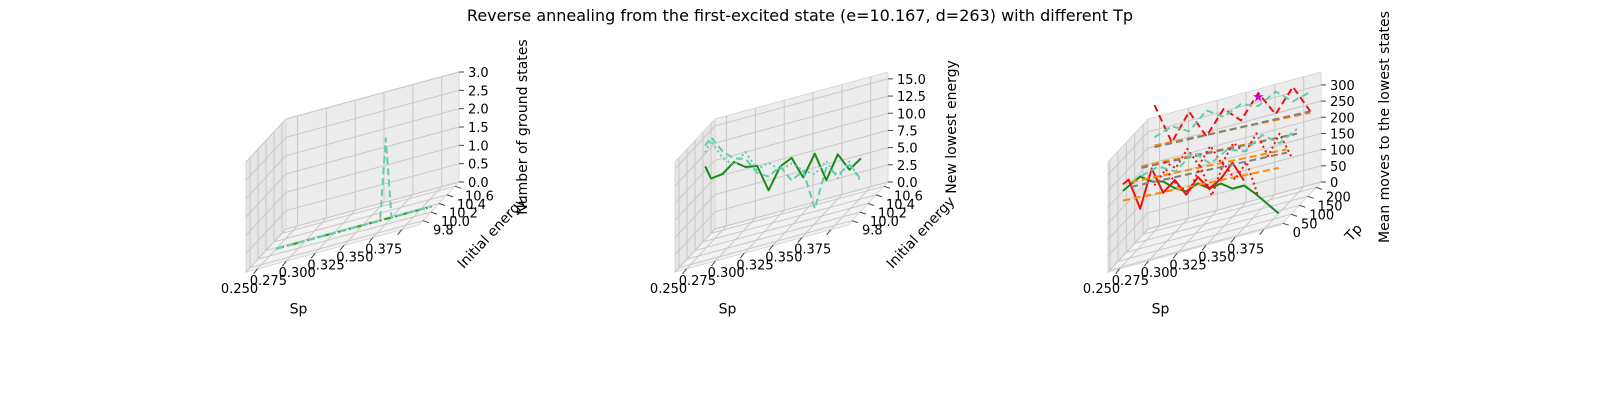 Image resolution: width=1600 pixels, height=400 pixels. Describe the element at coordinates (1321, 215) in the screenshot. I see `y-tick-label: 100` at that location.